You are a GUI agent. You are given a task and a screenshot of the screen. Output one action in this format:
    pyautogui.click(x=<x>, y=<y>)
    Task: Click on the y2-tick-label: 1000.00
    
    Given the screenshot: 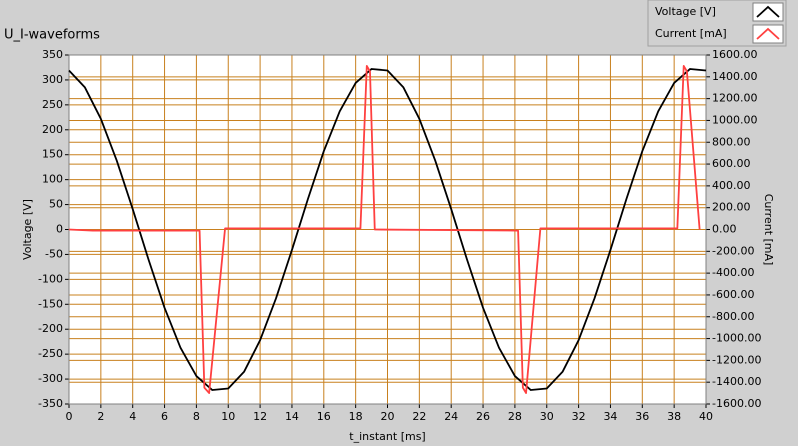 What is the action you would take?
    pyautogui.click(x=735, y=119)
    